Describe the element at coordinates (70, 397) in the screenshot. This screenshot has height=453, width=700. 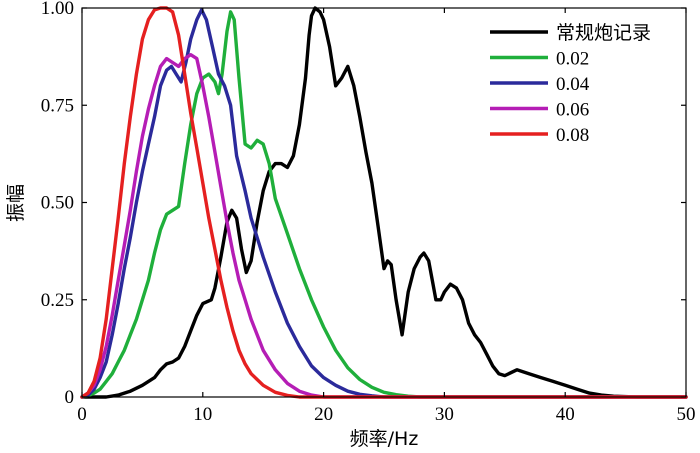
I see `y-tick-label: 0` at that location.